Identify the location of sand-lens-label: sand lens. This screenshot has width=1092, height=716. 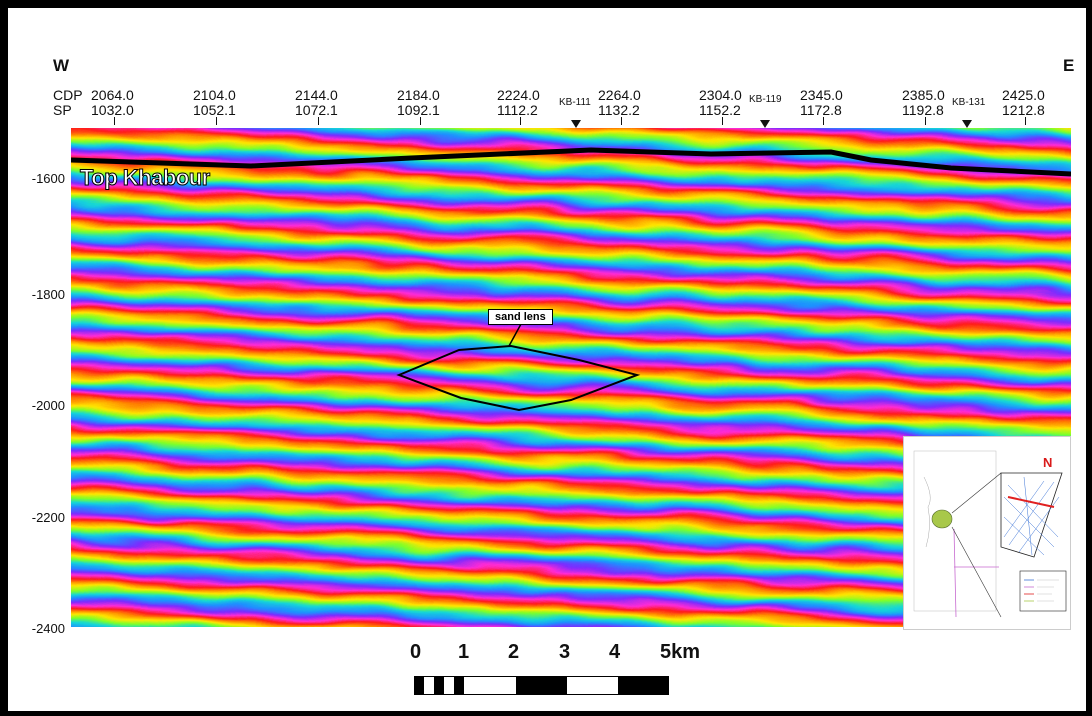
(520, 317).